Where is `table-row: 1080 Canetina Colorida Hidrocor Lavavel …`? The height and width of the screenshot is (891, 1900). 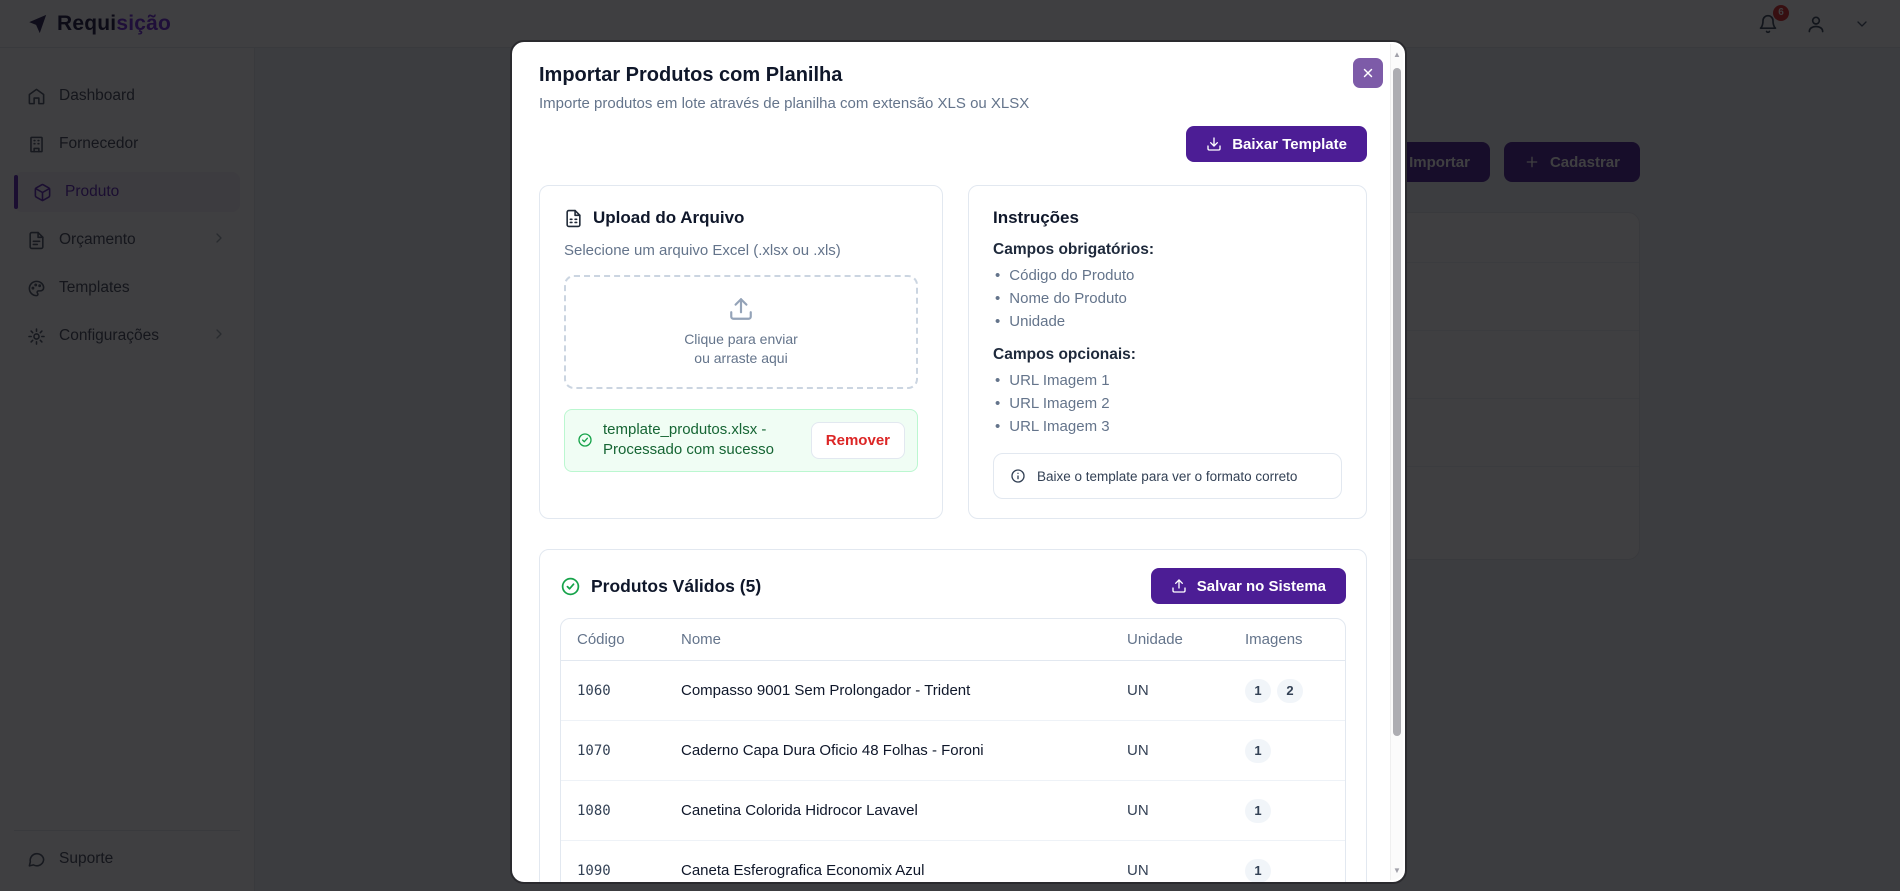 table-row: 1080 Canetina Colorida Hidrocor Lavavel … is located at coordinates (953, 811).